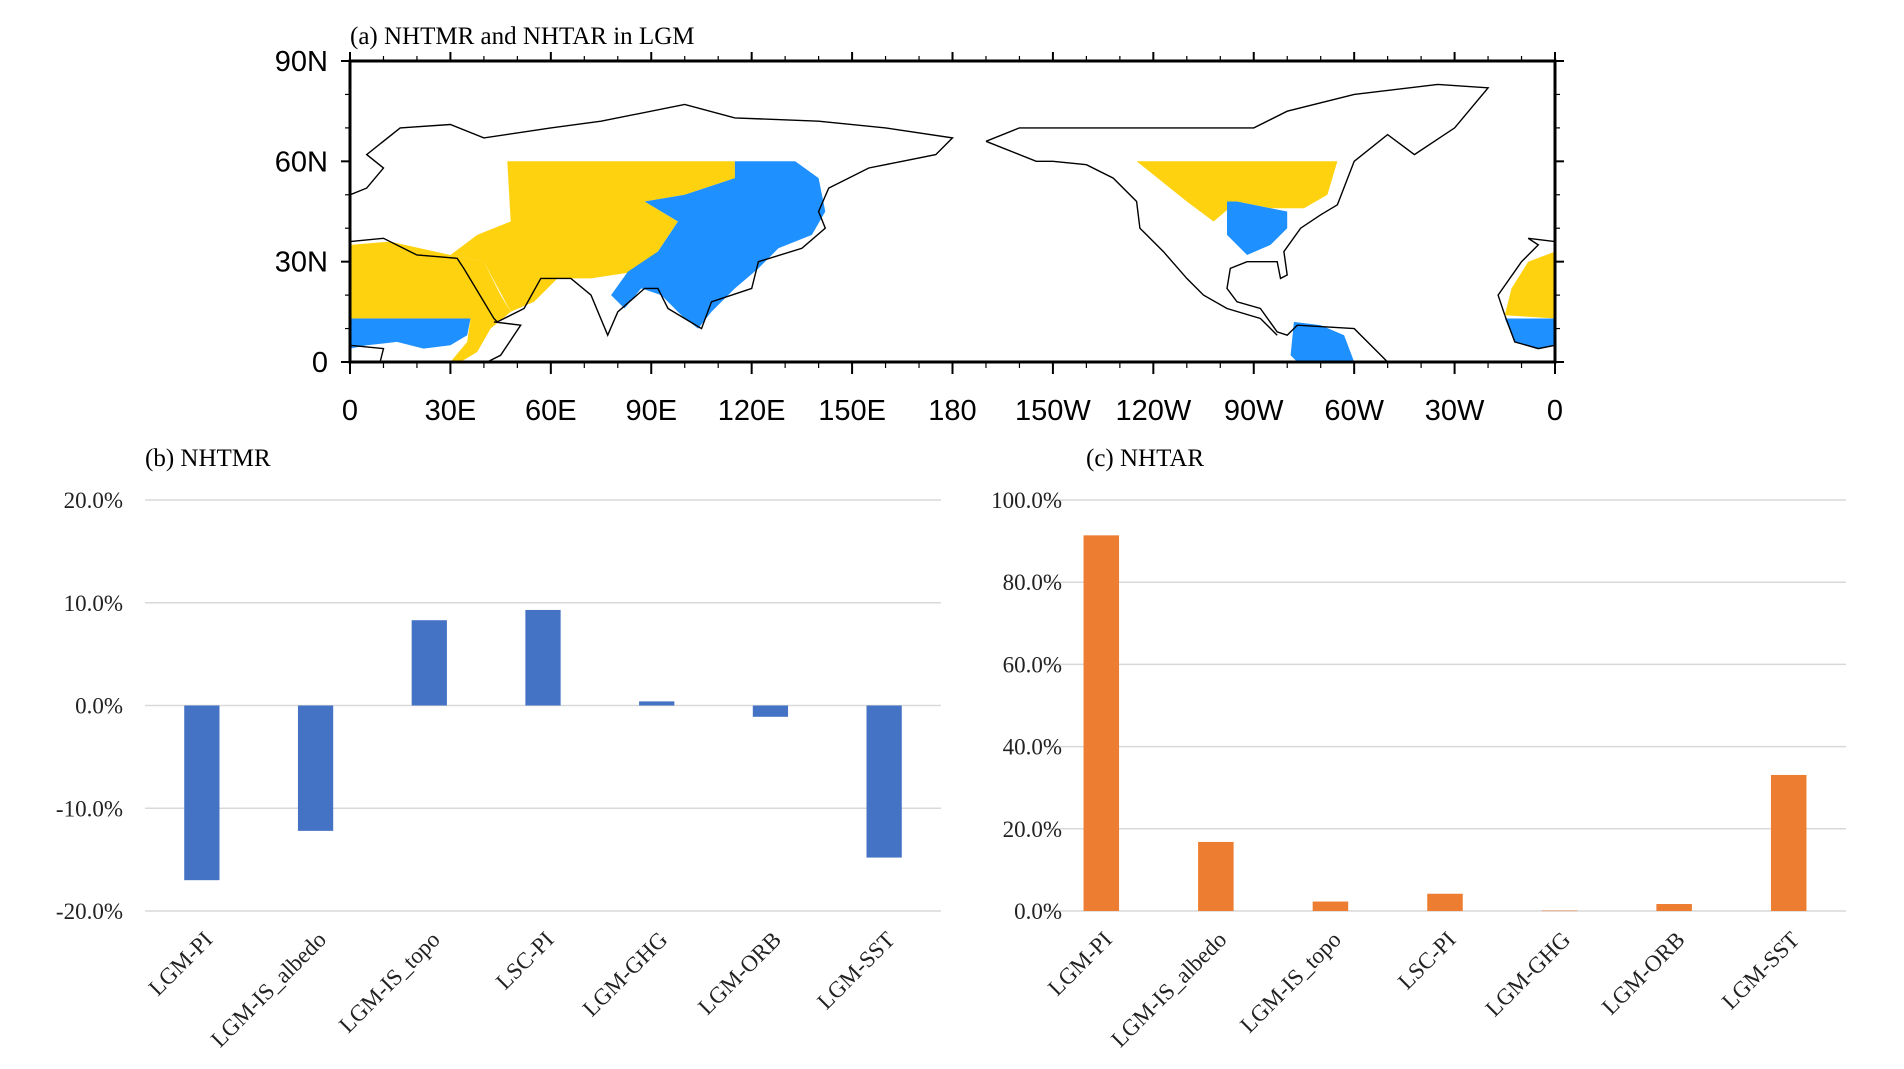 The height and width of the screenshot is (1069, 1904). Describe the element at coordinates (1257, 228) in the screenshot. I see `north-america-blue-region` at that location.